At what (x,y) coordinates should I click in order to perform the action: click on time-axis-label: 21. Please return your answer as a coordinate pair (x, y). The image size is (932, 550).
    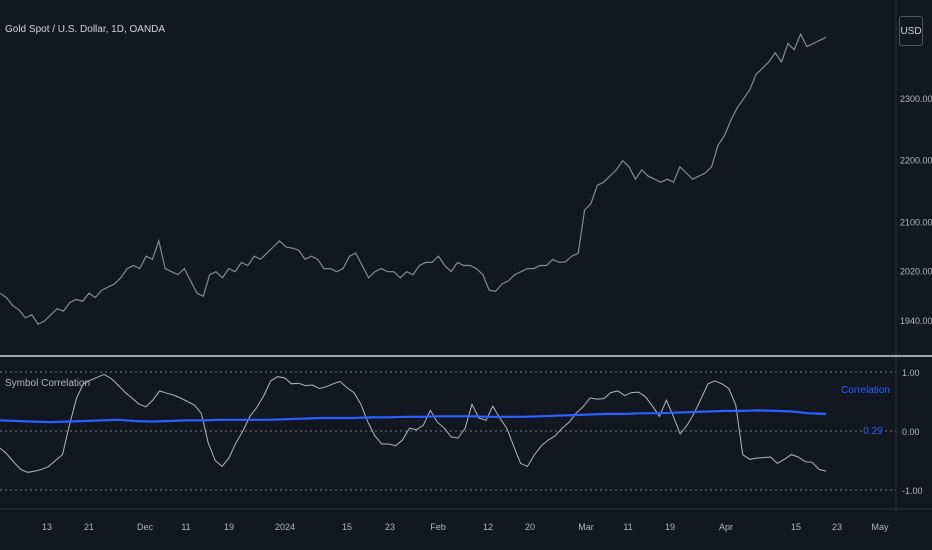
    Looking at the image, I should click on (89, 527).